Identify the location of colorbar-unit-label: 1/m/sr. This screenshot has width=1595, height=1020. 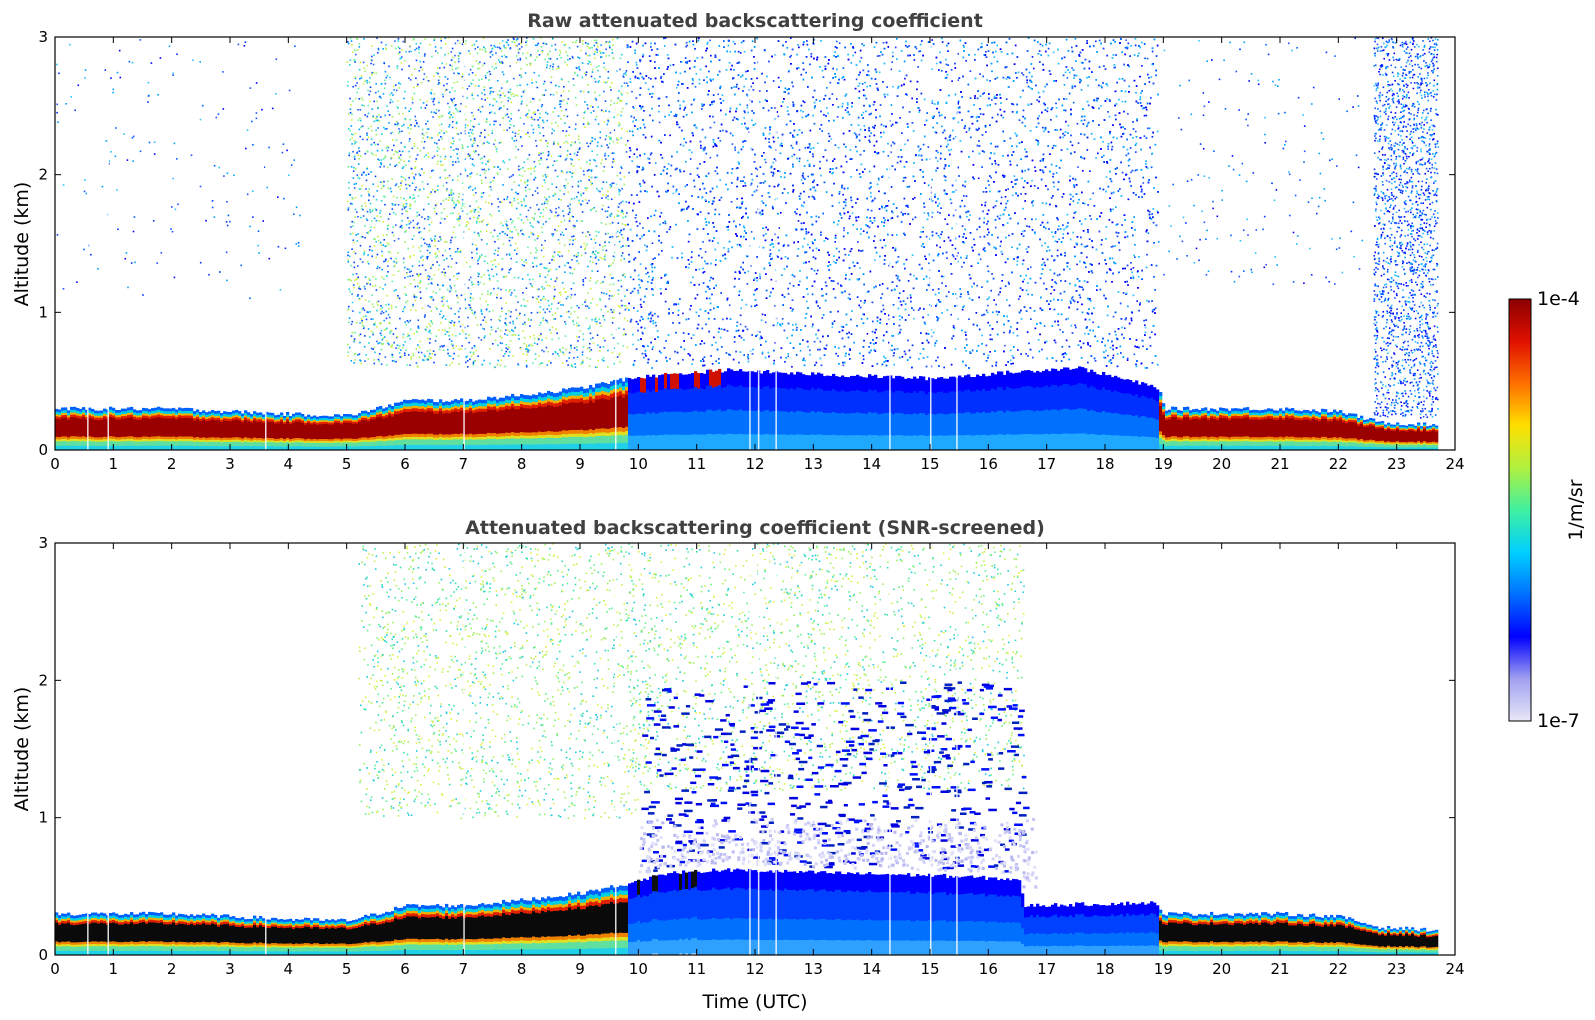
(1576, 509).